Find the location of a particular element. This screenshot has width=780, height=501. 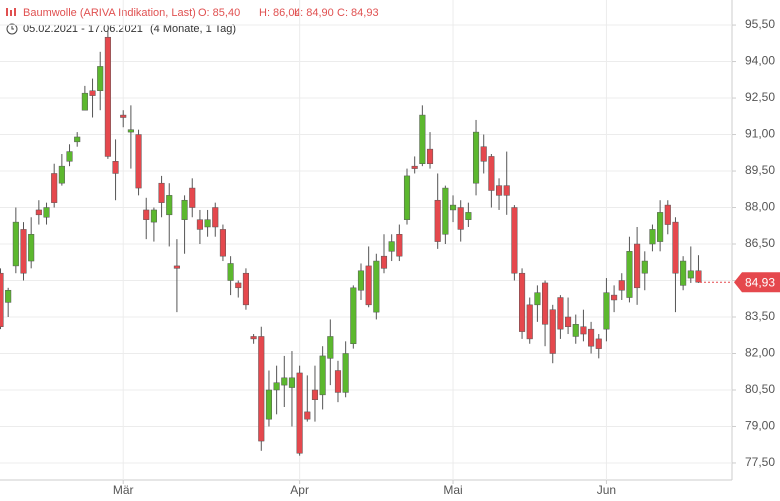

x-tick-label: Mai is located at coordinates (452, 490).